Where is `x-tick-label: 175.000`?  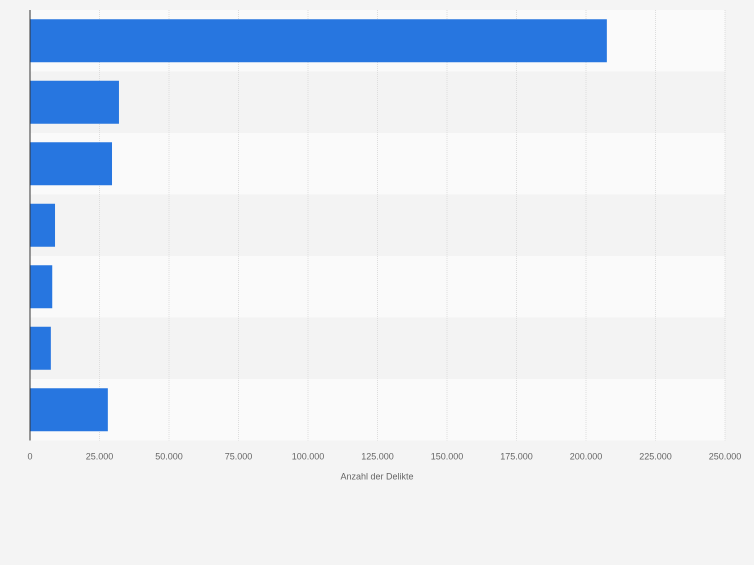 x-tick-label: 175.000 is located at coordinates (516, 457).